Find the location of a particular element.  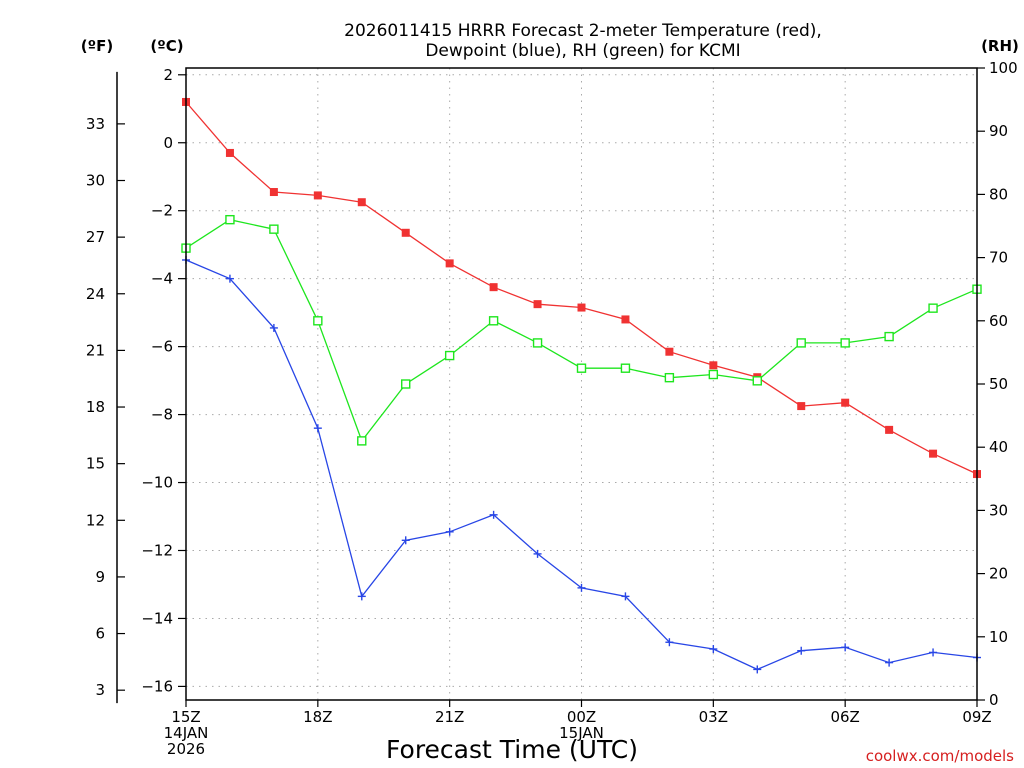

x-tick-label: 15Z is located at coordinates (185, 717).